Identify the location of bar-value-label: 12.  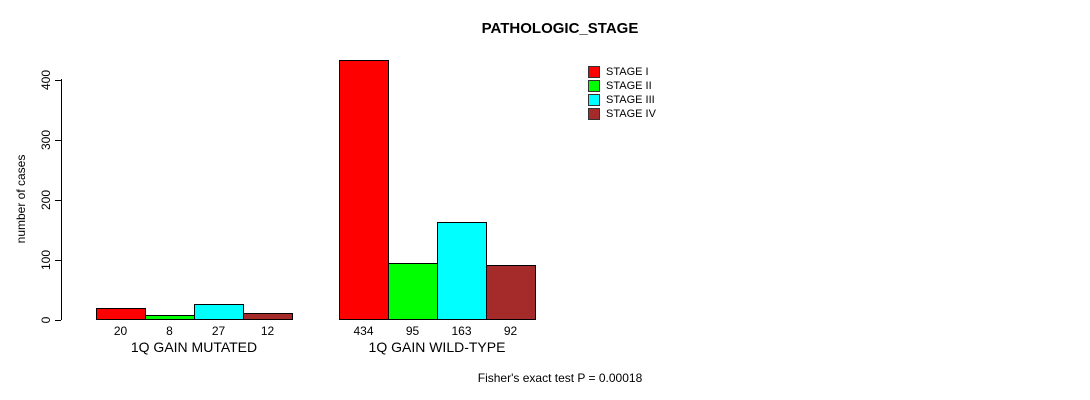
(267, 331).